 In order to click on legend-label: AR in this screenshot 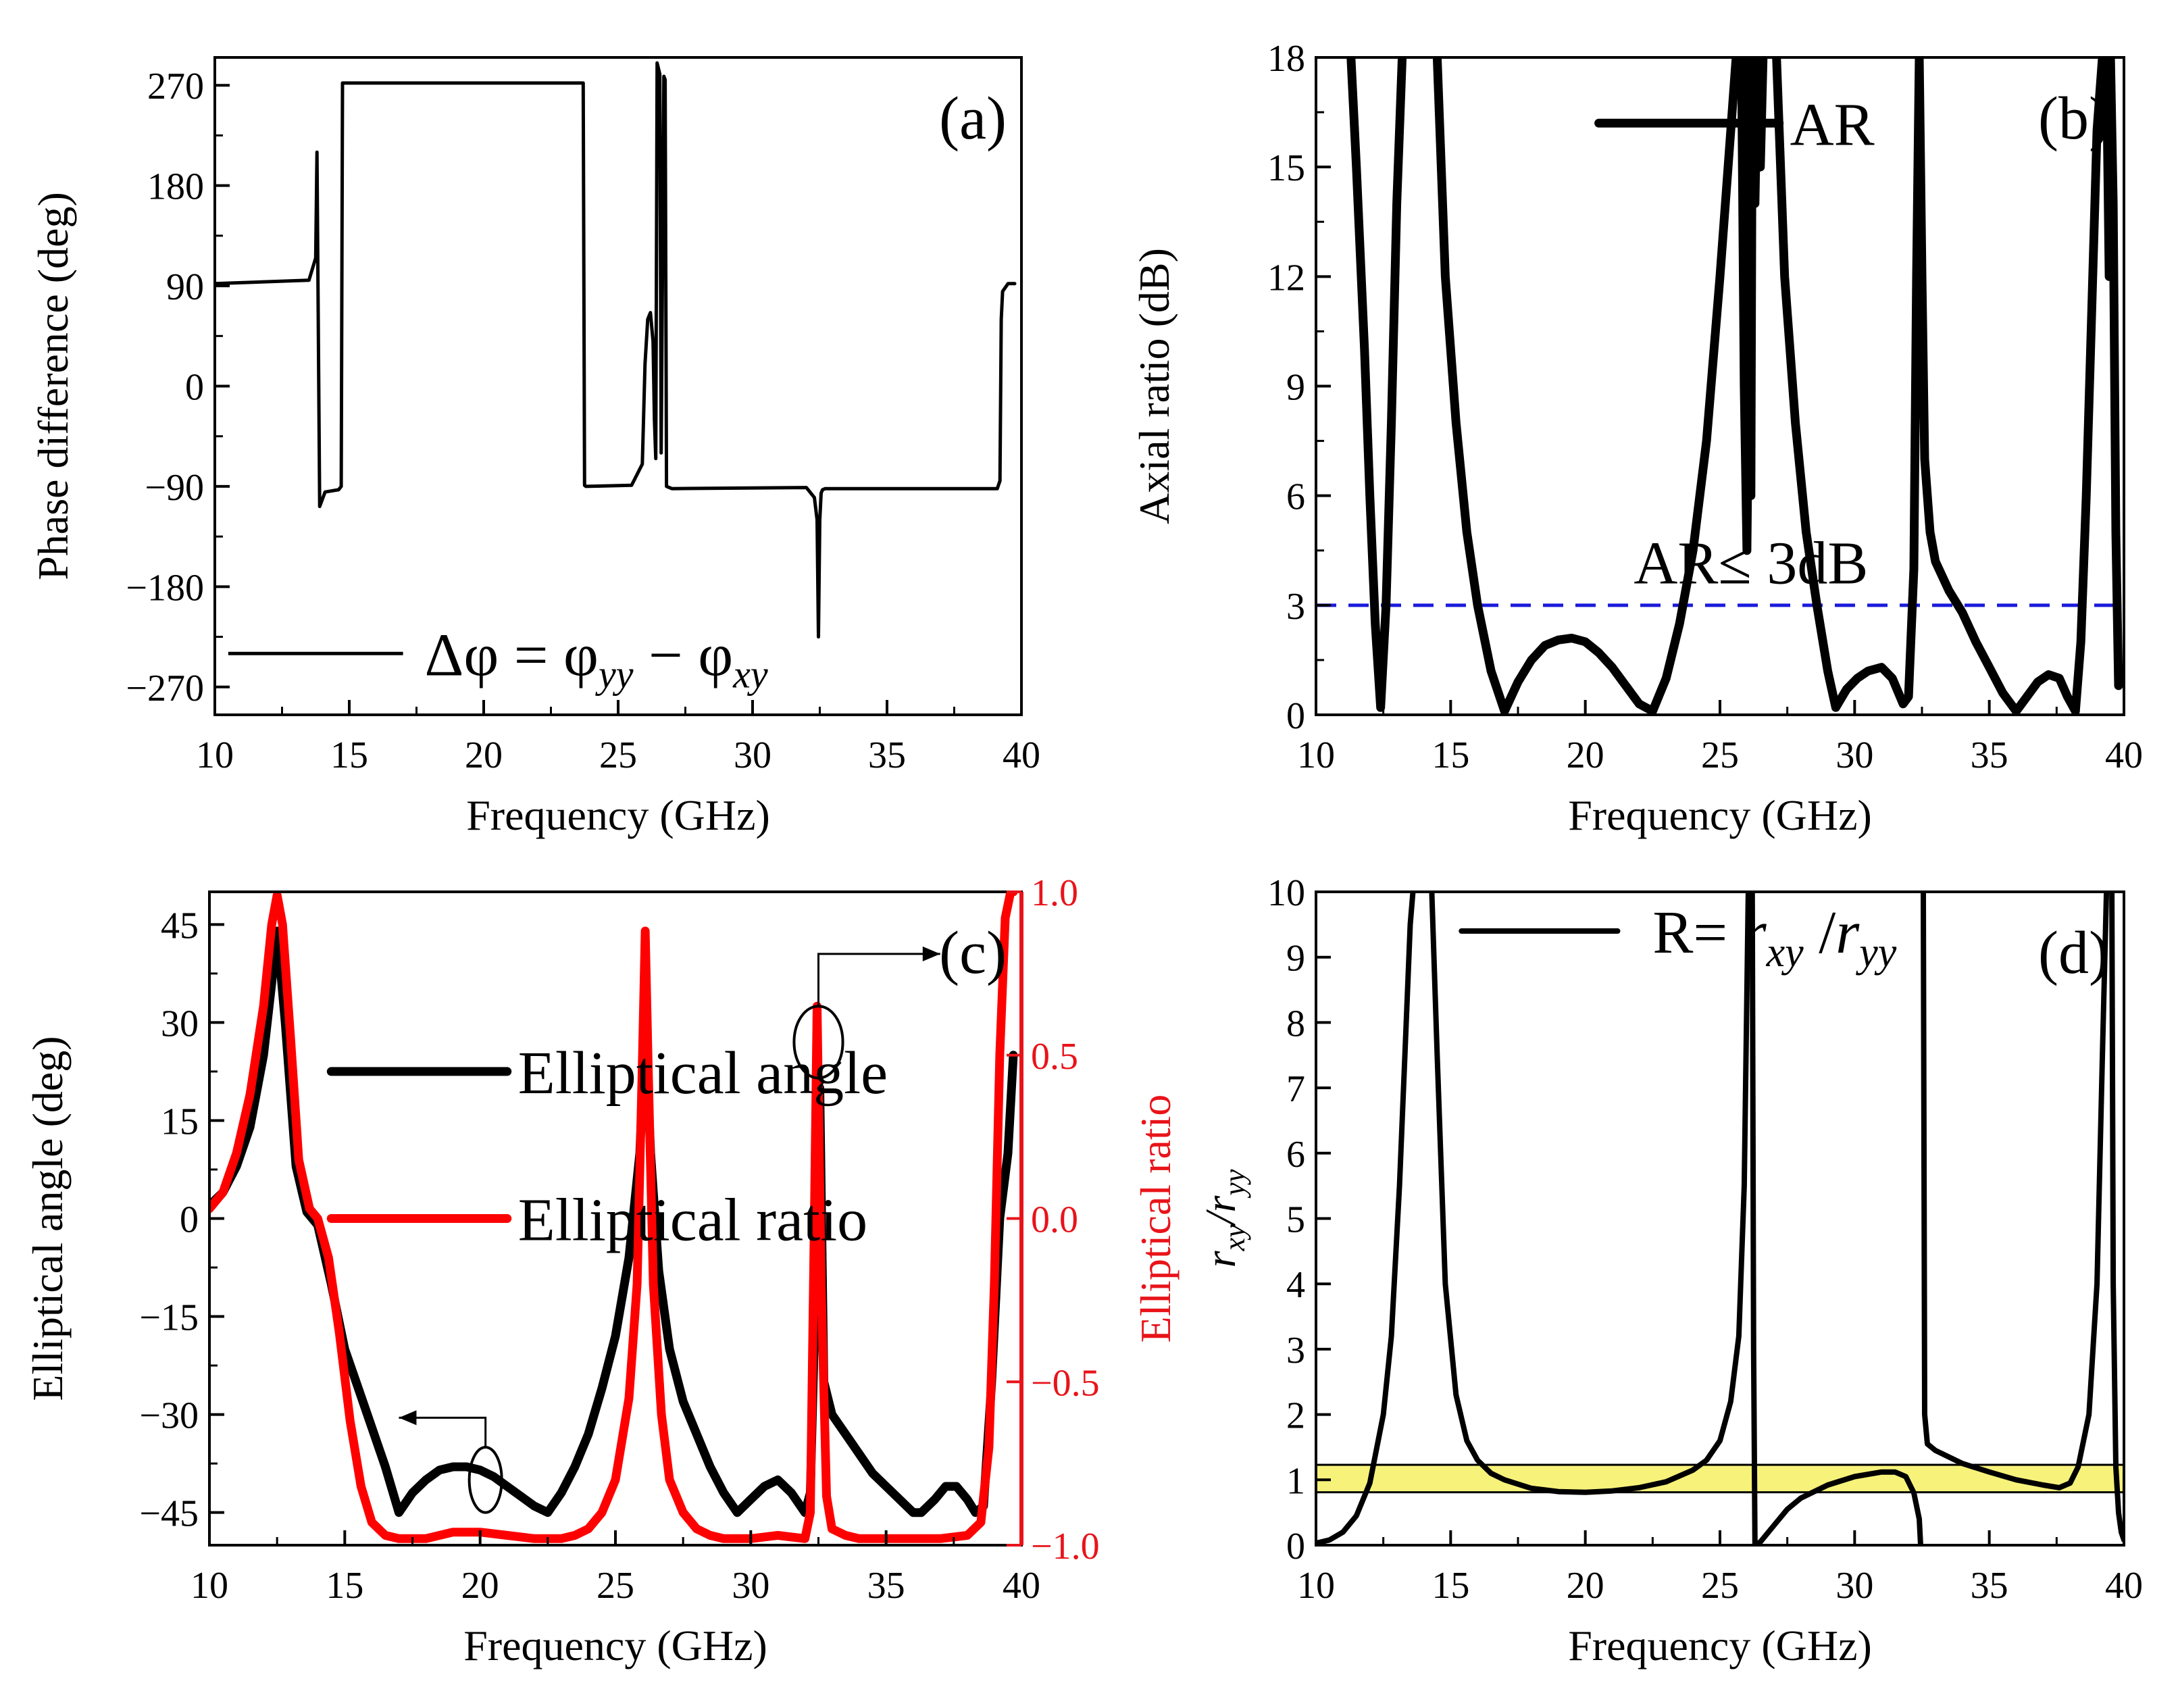, I will do `click(1832, 125)`.